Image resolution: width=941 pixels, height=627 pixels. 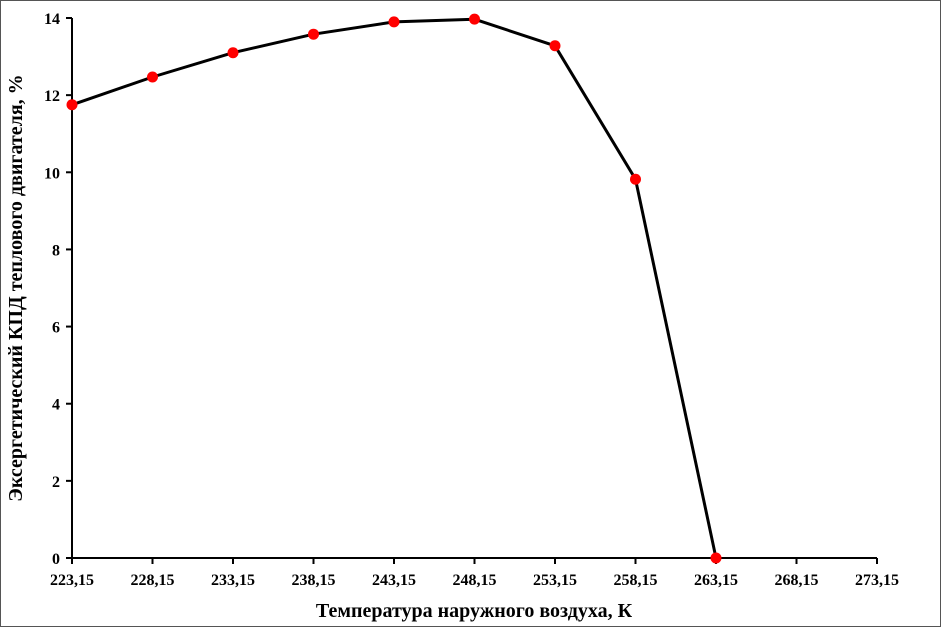 I want to click on x-tick-label: 268,15, so click(x=797, y=580).